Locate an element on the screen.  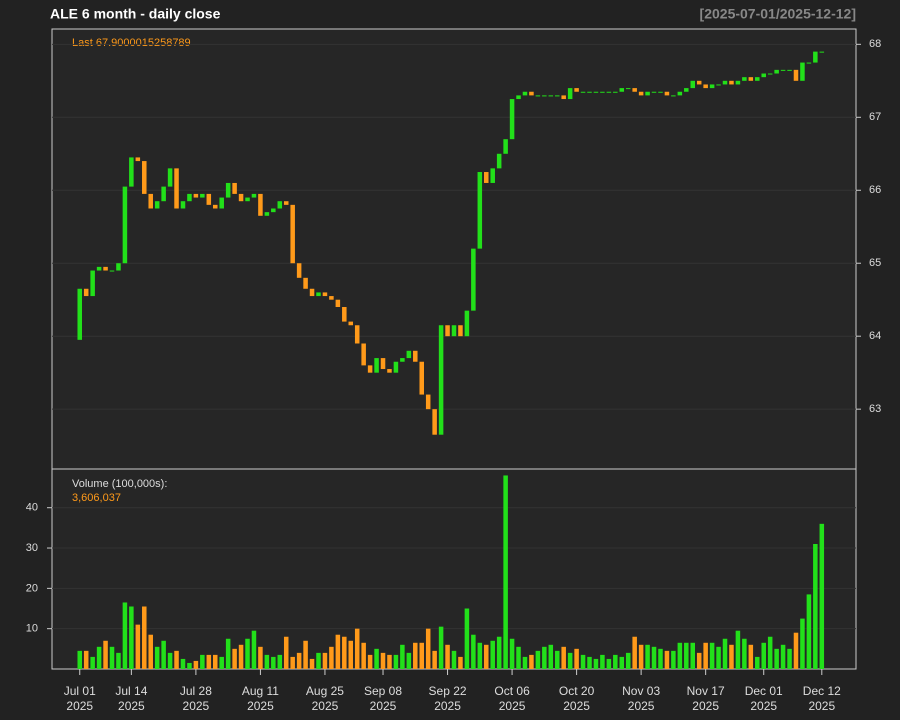
y-tick-label: 63 is located at coordinates (875, 409).